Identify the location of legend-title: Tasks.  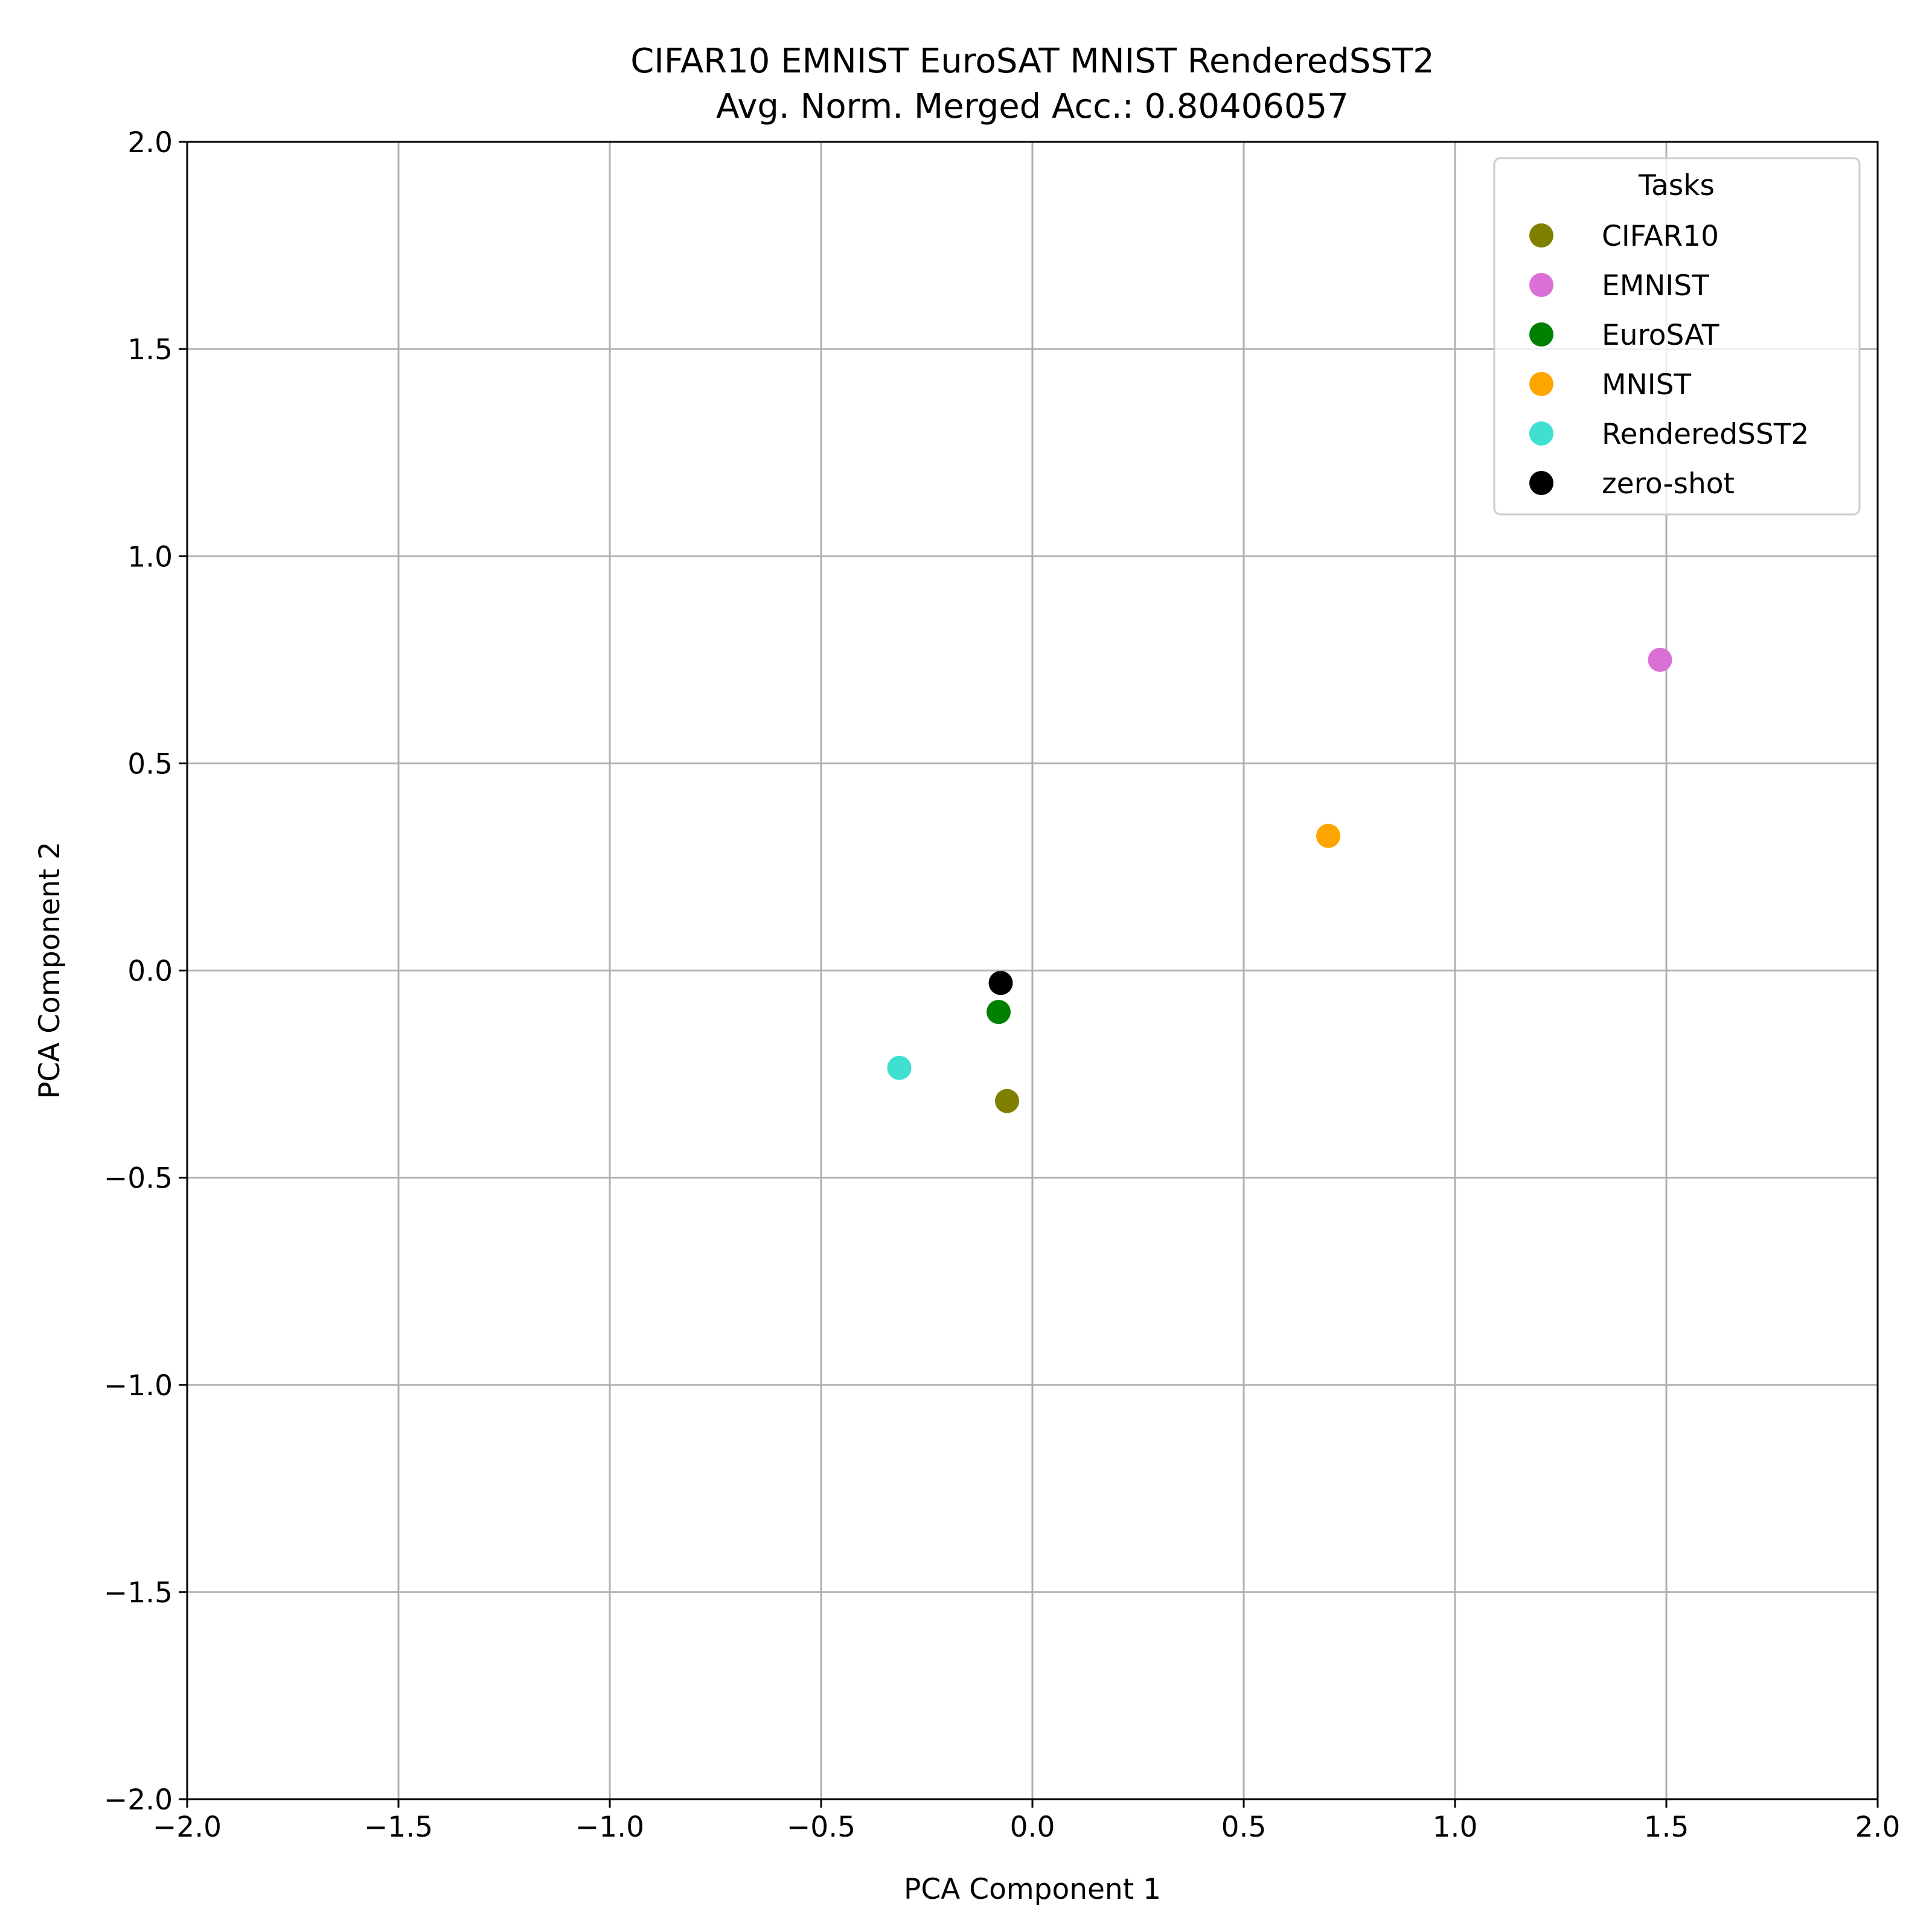
(1676, 186).